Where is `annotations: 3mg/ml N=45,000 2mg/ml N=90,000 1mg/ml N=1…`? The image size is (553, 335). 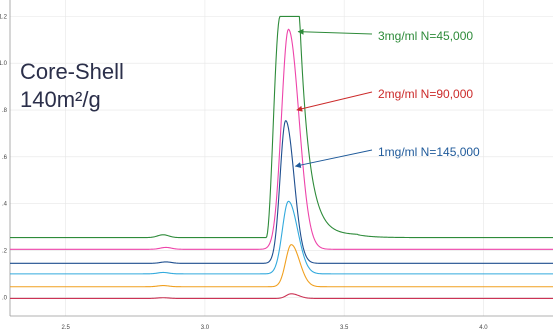 annotations: 3mg/ml N=45,000 2mg/ml N=90,000 1mg/ml N=1… is located at coordinates (387, 98).